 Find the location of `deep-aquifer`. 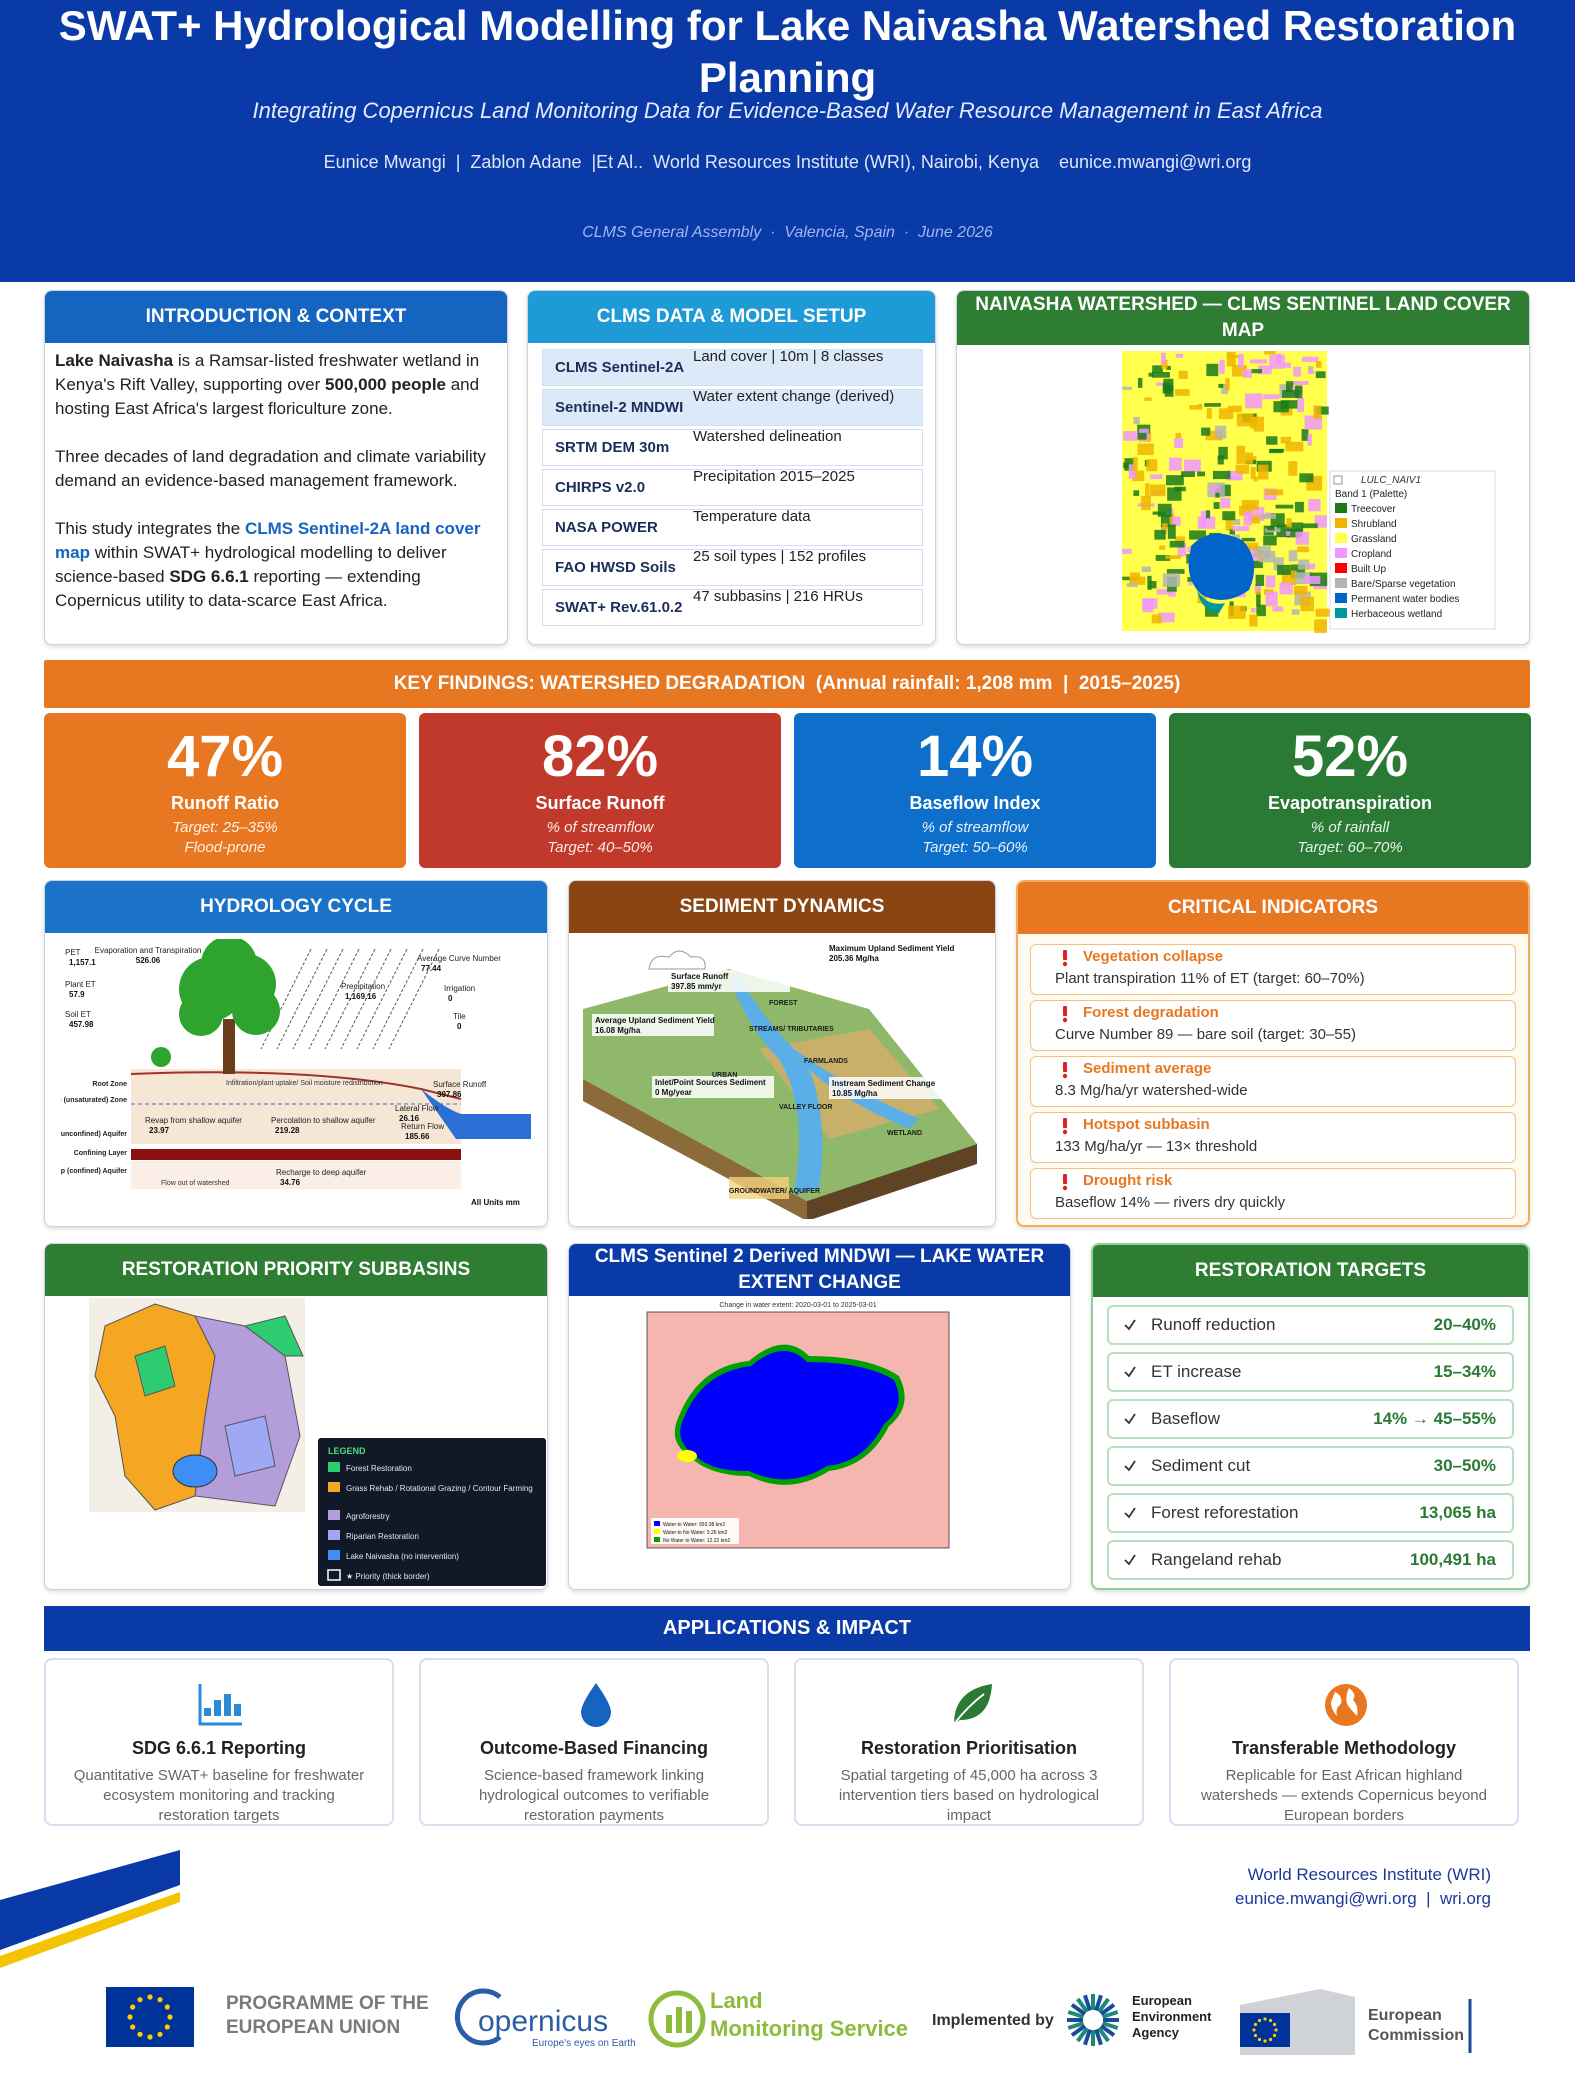

deep-aquifer is located at coordinates (296, 1175).